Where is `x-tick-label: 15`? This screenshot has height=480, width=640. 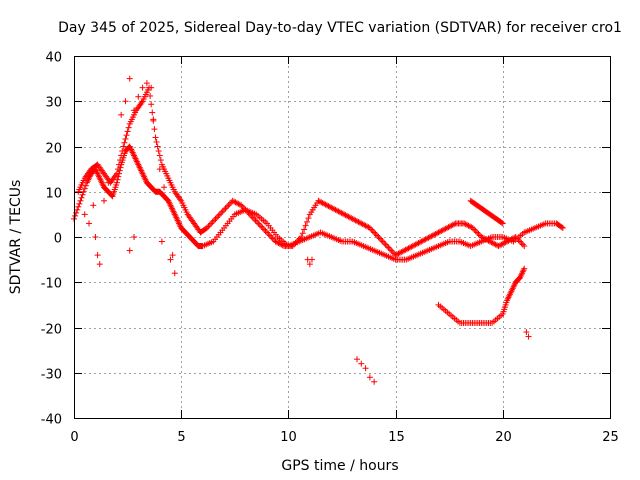
x-tick-label: 15 is located at coordinates (396, 437).